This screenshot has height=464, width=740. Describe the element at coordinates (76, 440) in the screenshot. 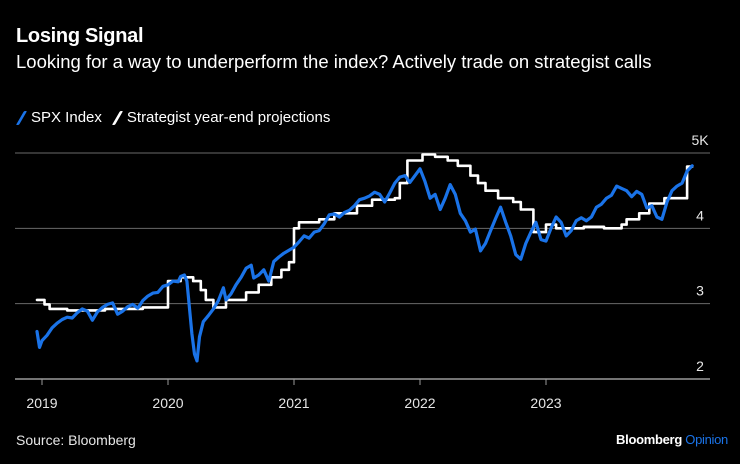

I see `source-note: Source: Bloomberg` at that location.